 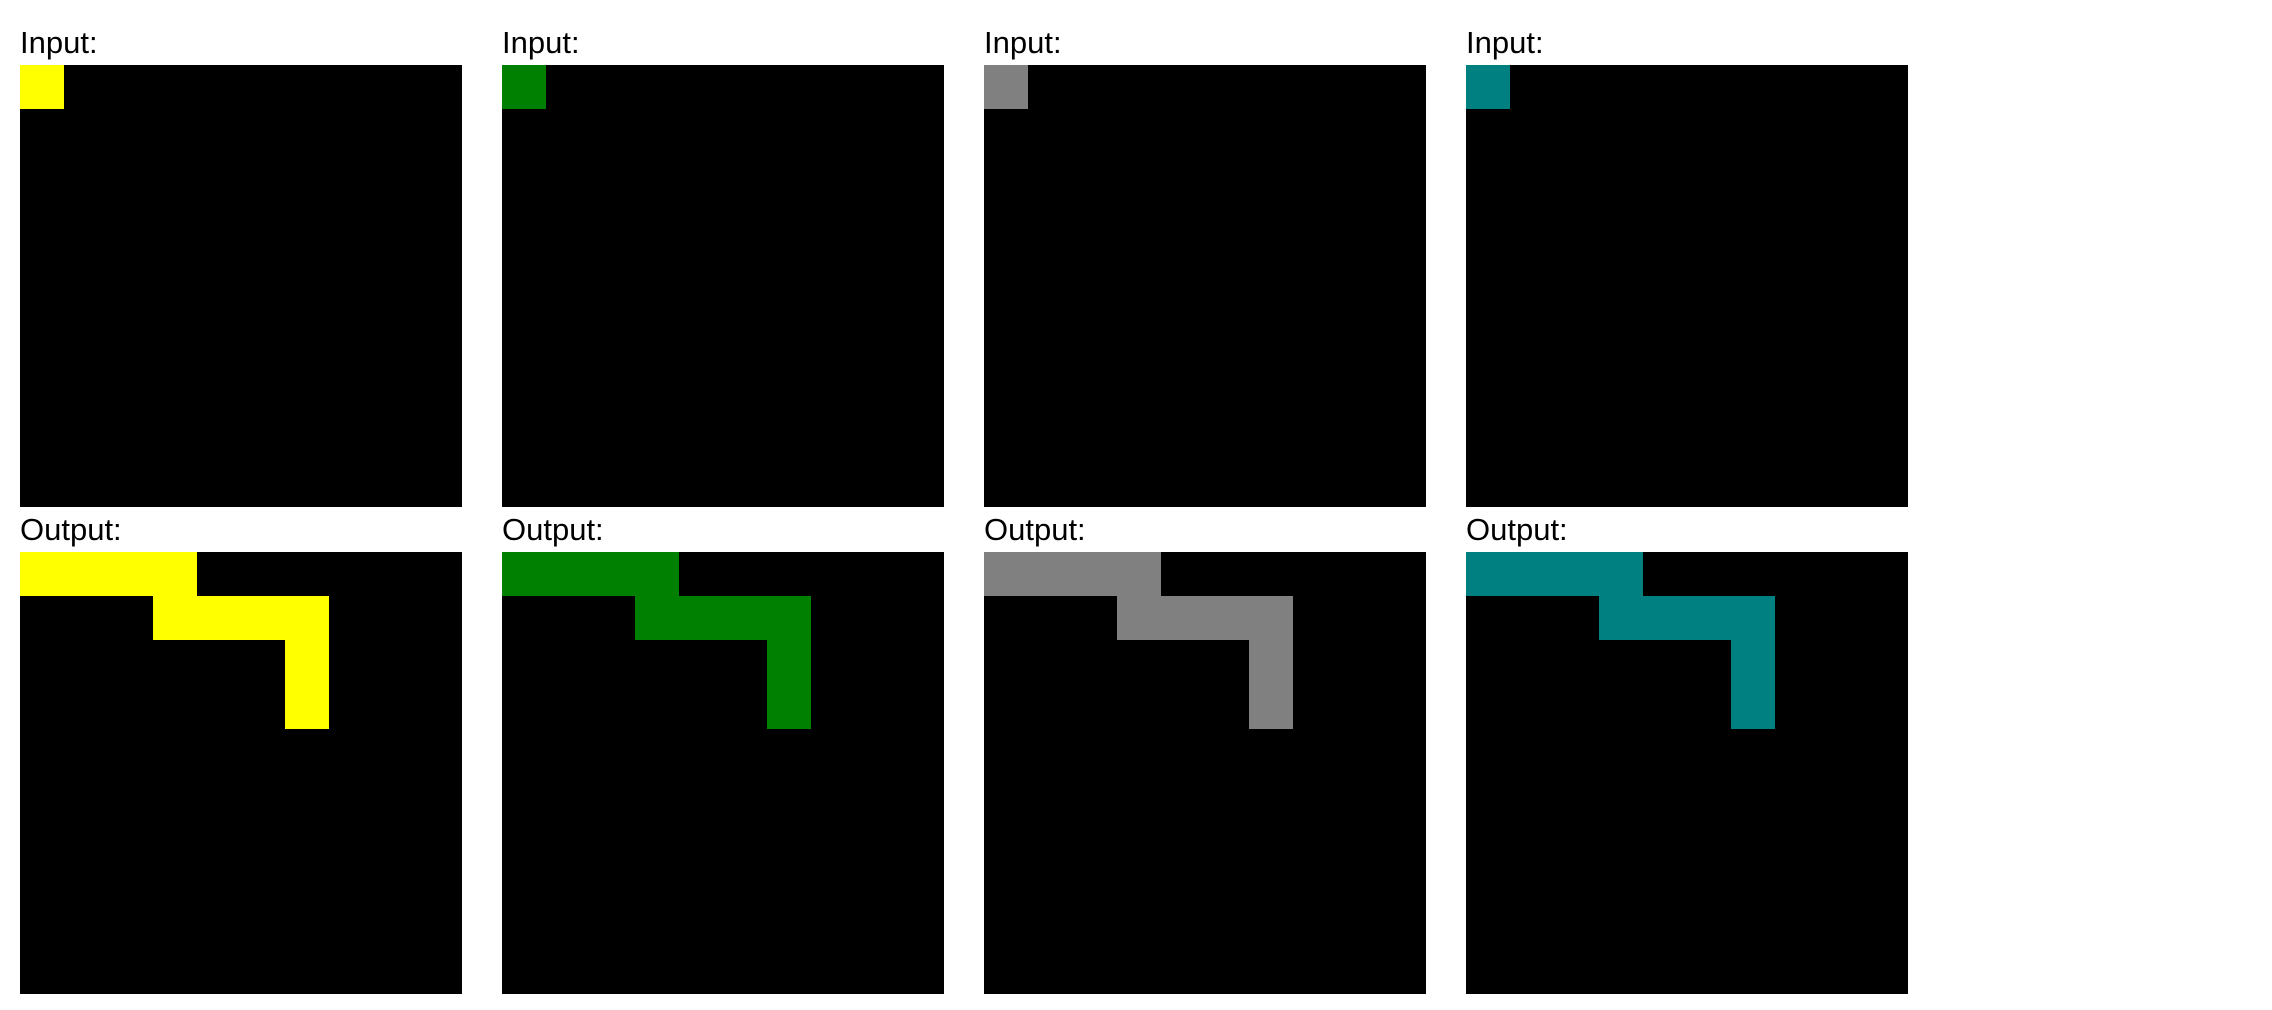 What do you see at coordinates (42, 87) in the screenshot?
I see `filled-cell` at bounding box center [42, 87].